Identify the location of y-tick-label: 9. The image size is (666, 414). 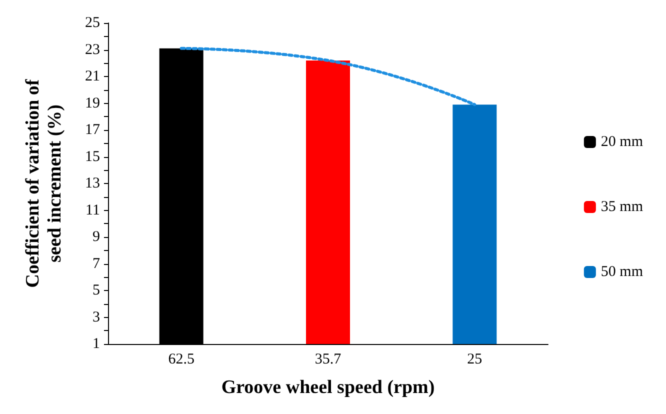
(96, 237).